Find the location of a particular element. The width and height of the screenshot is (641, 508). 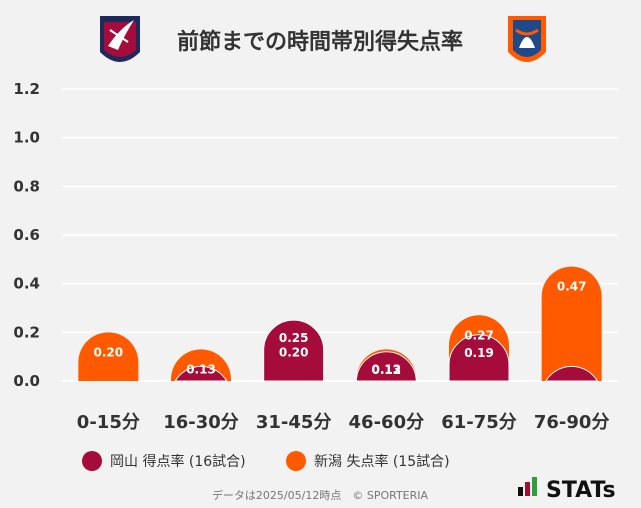

y-tick-label: 1.2 is located at coordinates (26, 89).